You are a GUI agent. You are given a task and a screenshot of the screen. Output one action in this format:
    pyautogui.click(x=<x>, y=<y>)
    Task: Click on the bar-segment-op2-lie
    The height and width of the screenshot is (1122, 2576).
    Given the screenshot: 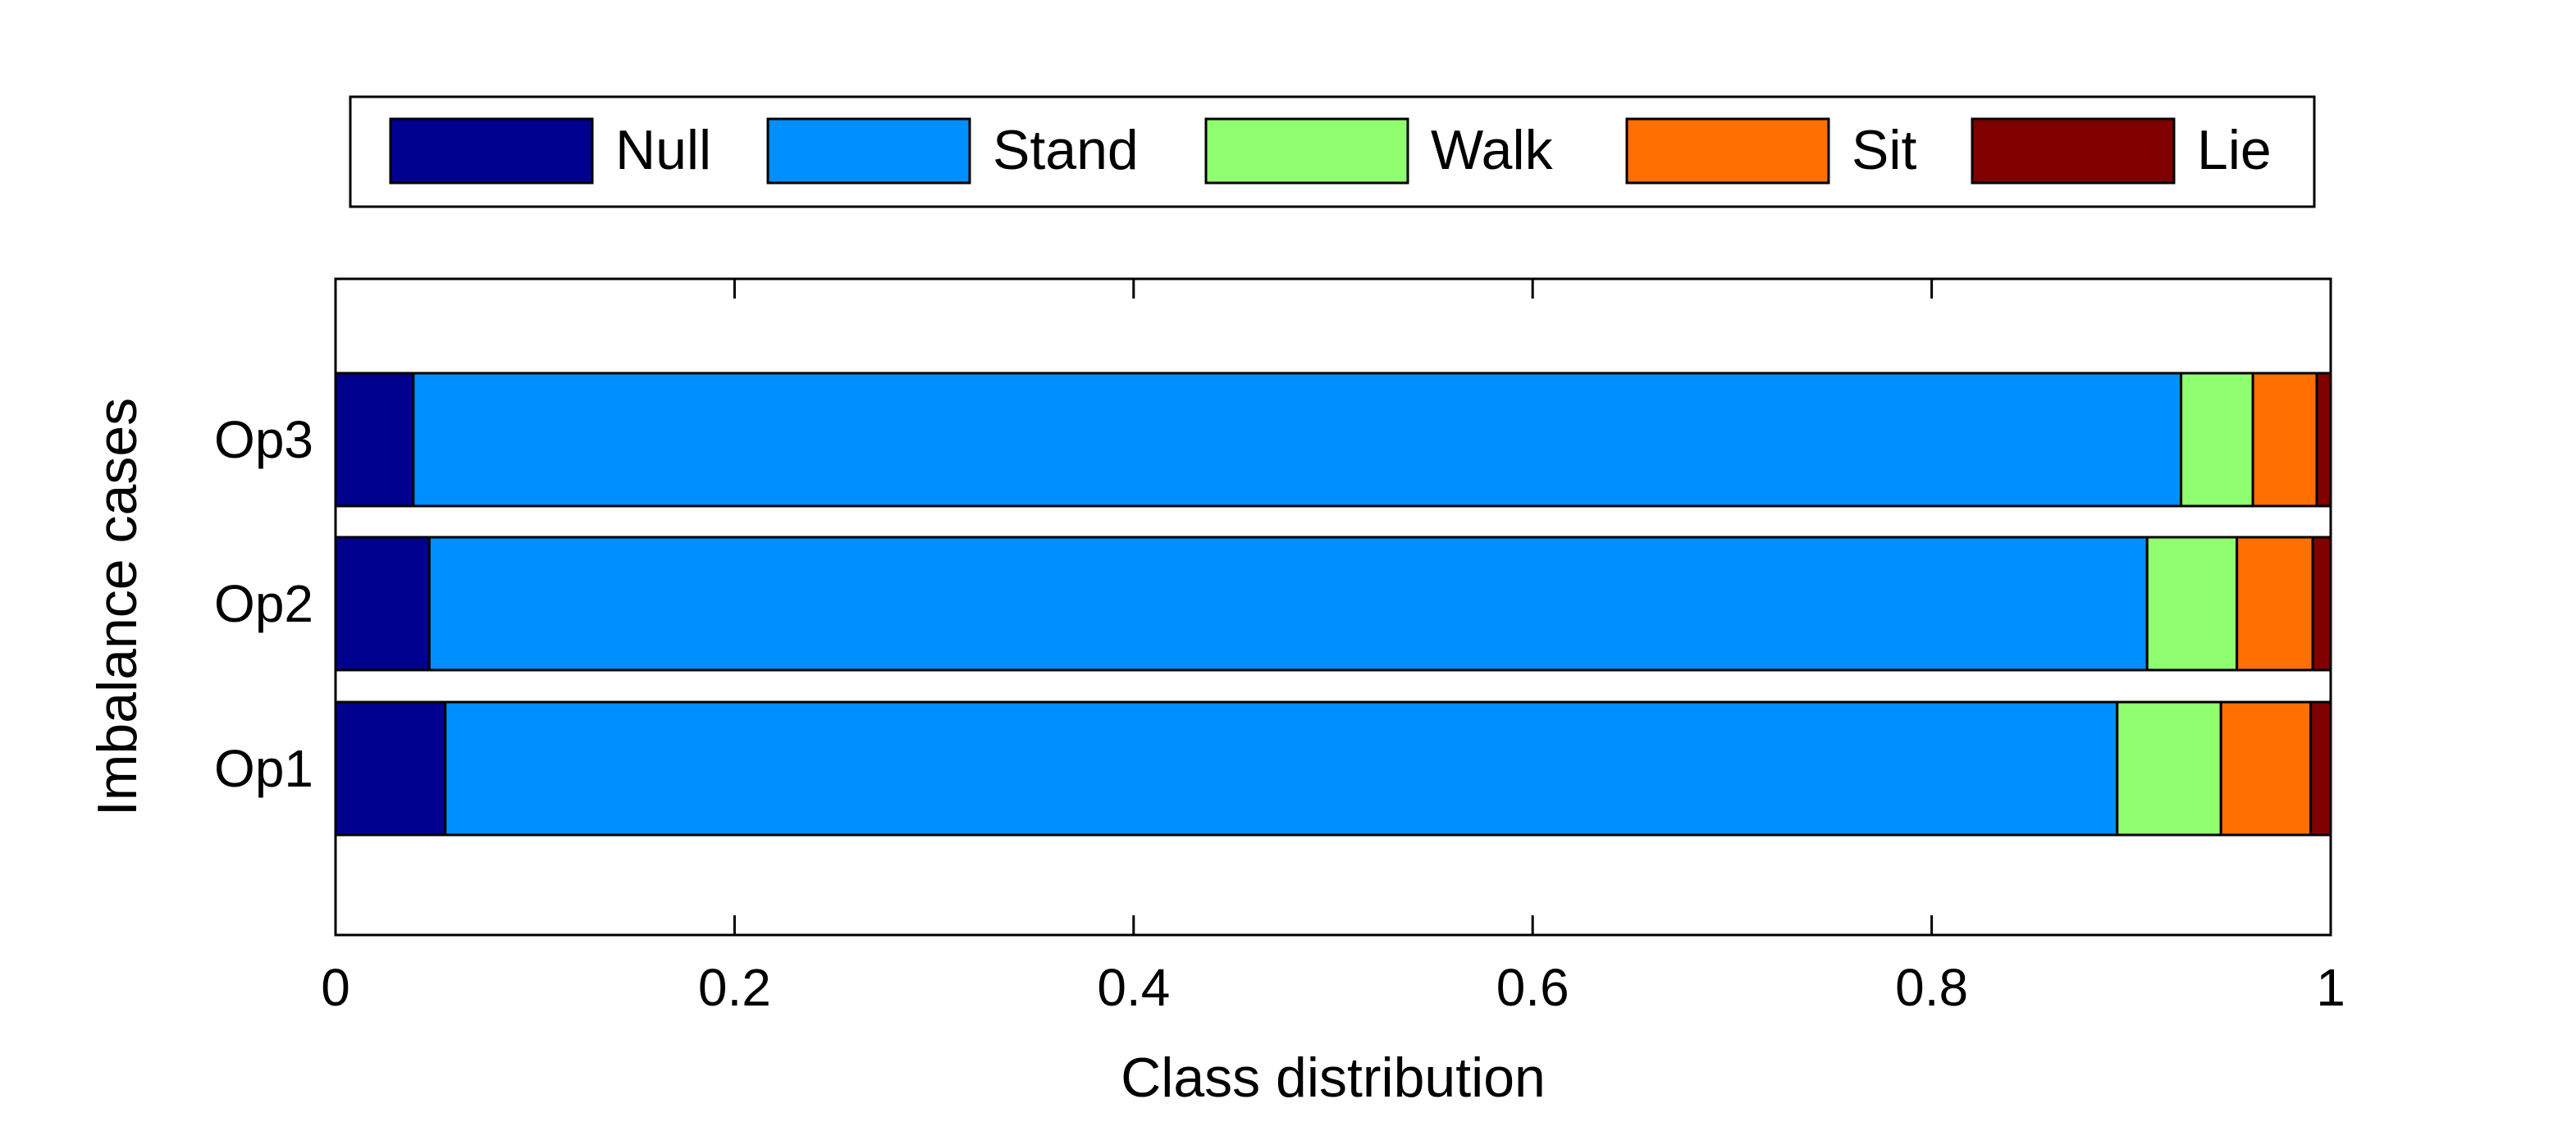 What is the action you would take?
    pyautogui.click(x=2322, y=604)
    